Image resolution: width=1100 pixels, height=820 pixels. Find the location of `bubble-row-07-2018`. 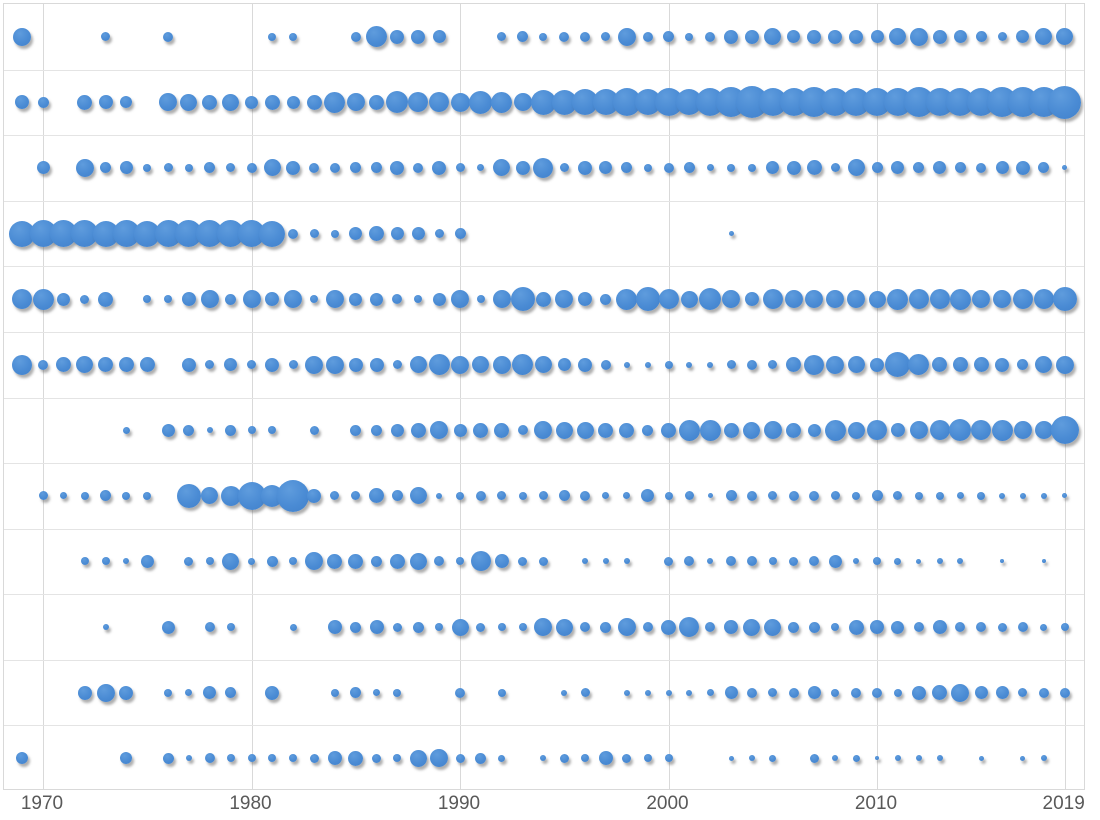

bubble-row-07-2018 is located at coordinates (1043, 430).